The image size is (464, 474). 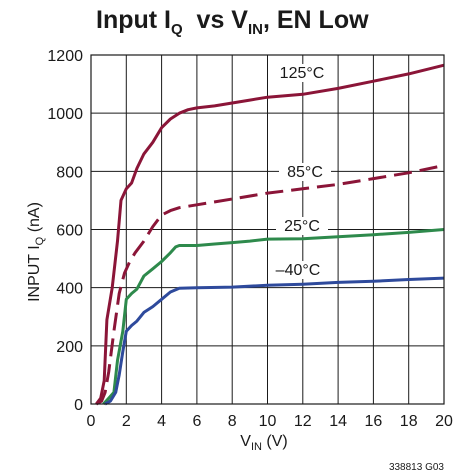 I want to click on series-label: 85°C, so click(x=305, y=172).